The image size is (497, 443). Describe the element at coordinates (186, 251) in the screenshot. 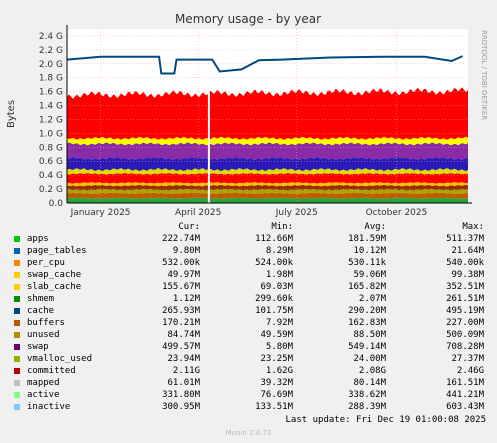

I see `legend-cur: 9.80M` at that location.